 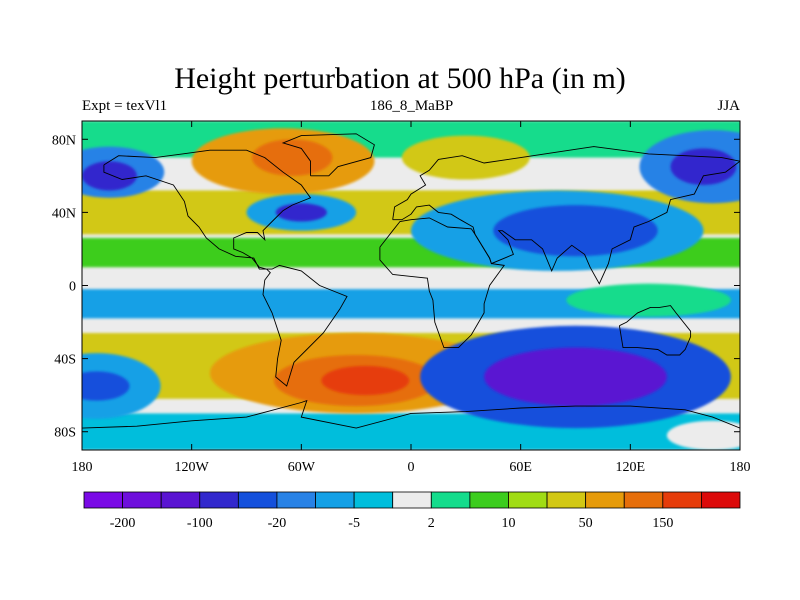 What do you see at coordinates (277, 523) in the screenshot?
I see `colorbar-label-2: -20` at bounding box center [277, 523].